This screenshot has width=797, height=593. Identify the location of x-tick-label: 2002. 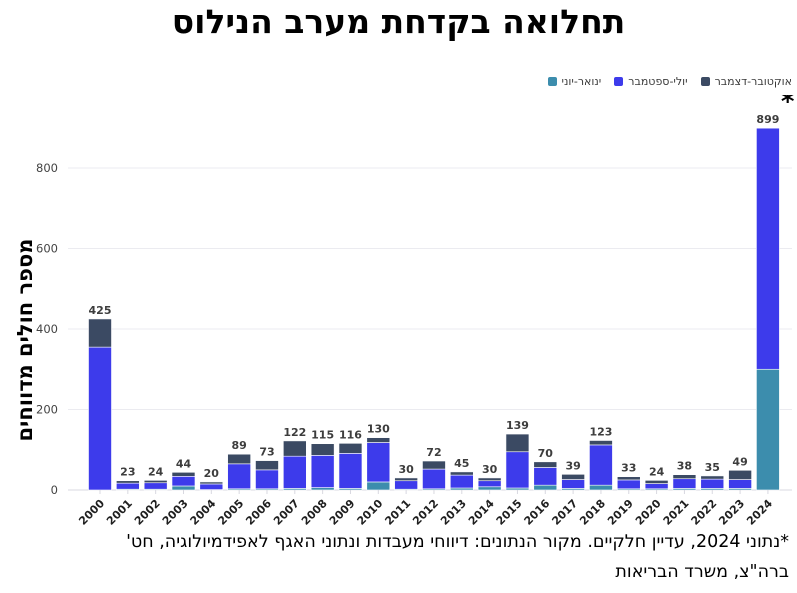
(147, 512).